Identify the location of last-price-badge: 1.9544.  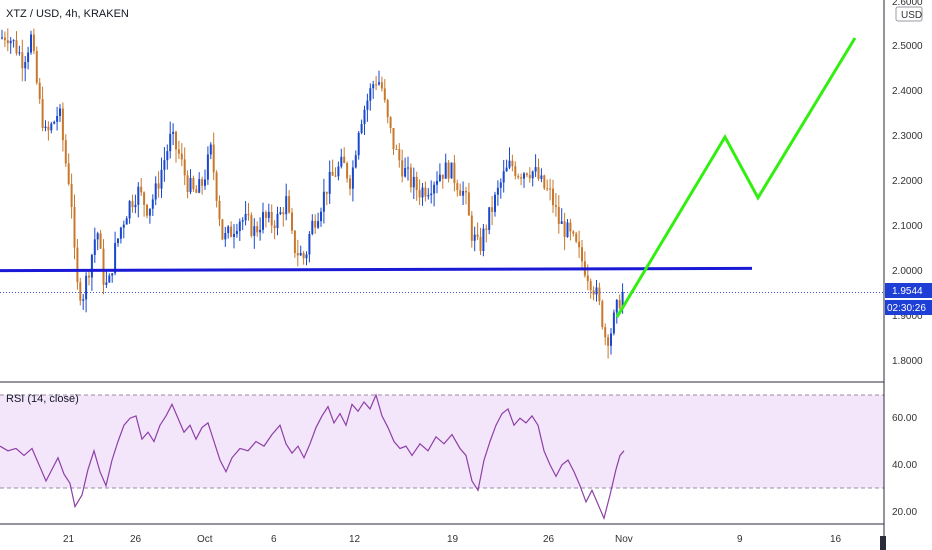
(908, 290).